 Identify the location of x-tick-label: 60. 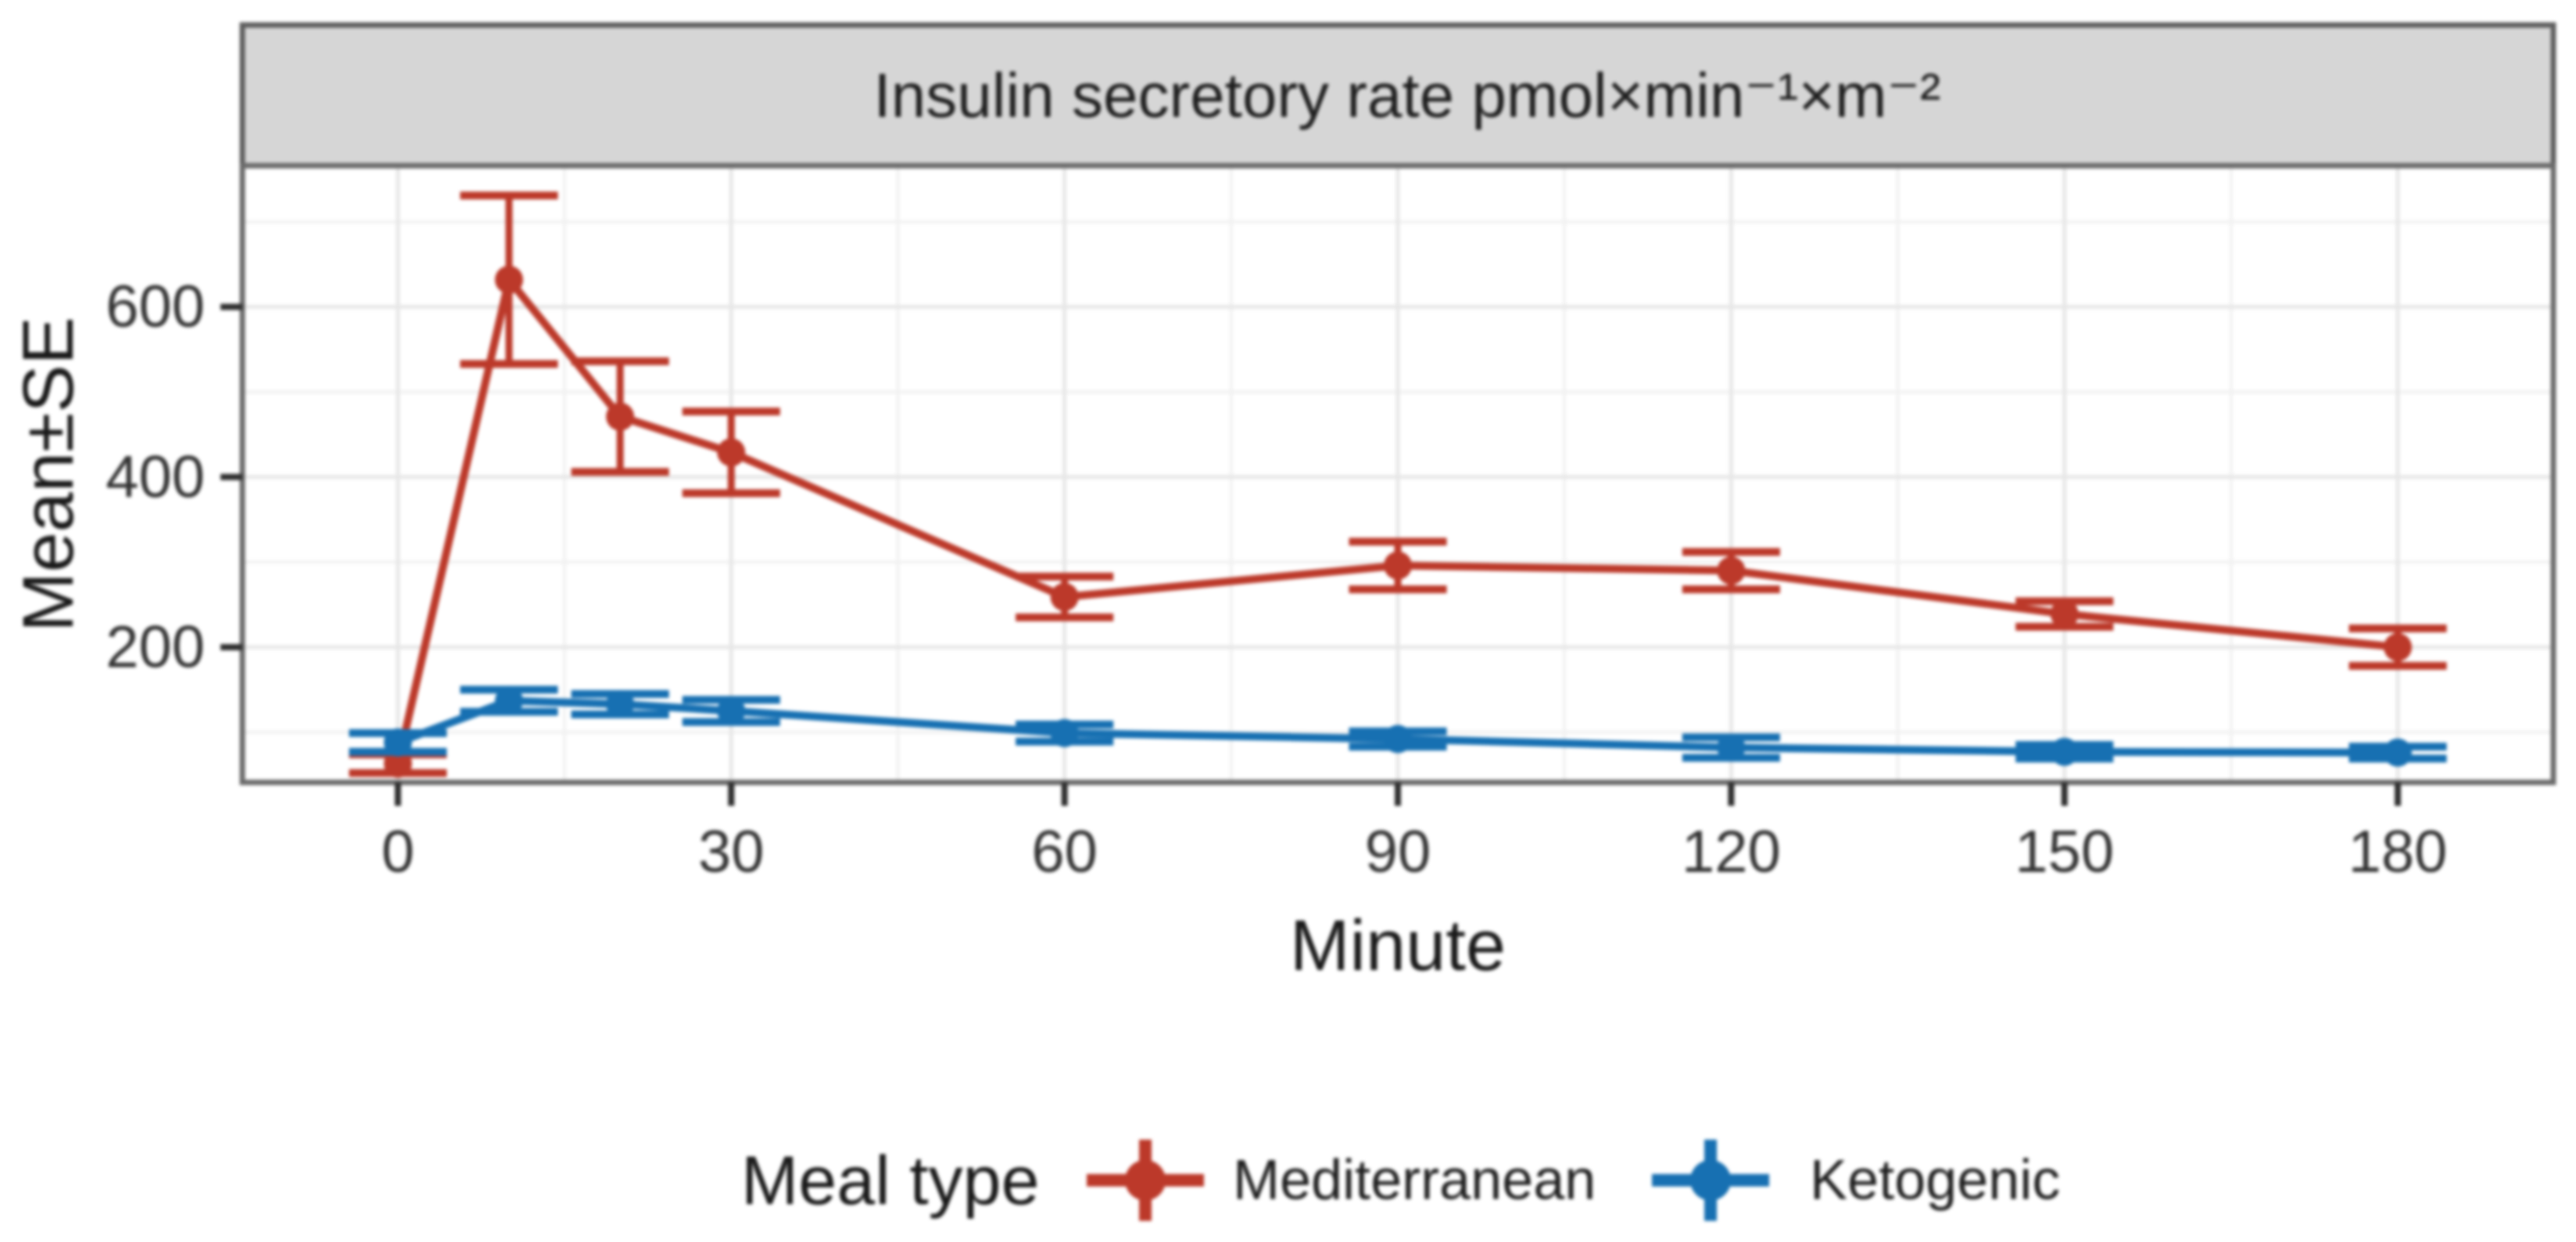
(1064, 852).